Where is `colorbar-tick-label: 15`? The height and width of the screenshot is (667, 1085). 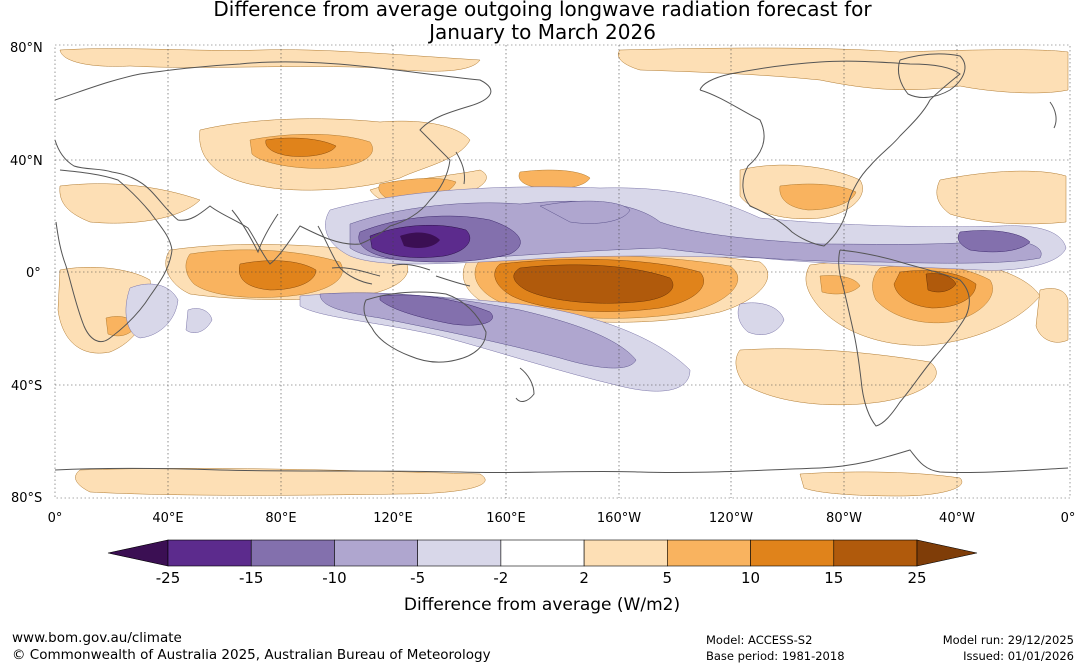
colorbar-tick-label: 15 is located at coordinates (833, 578).